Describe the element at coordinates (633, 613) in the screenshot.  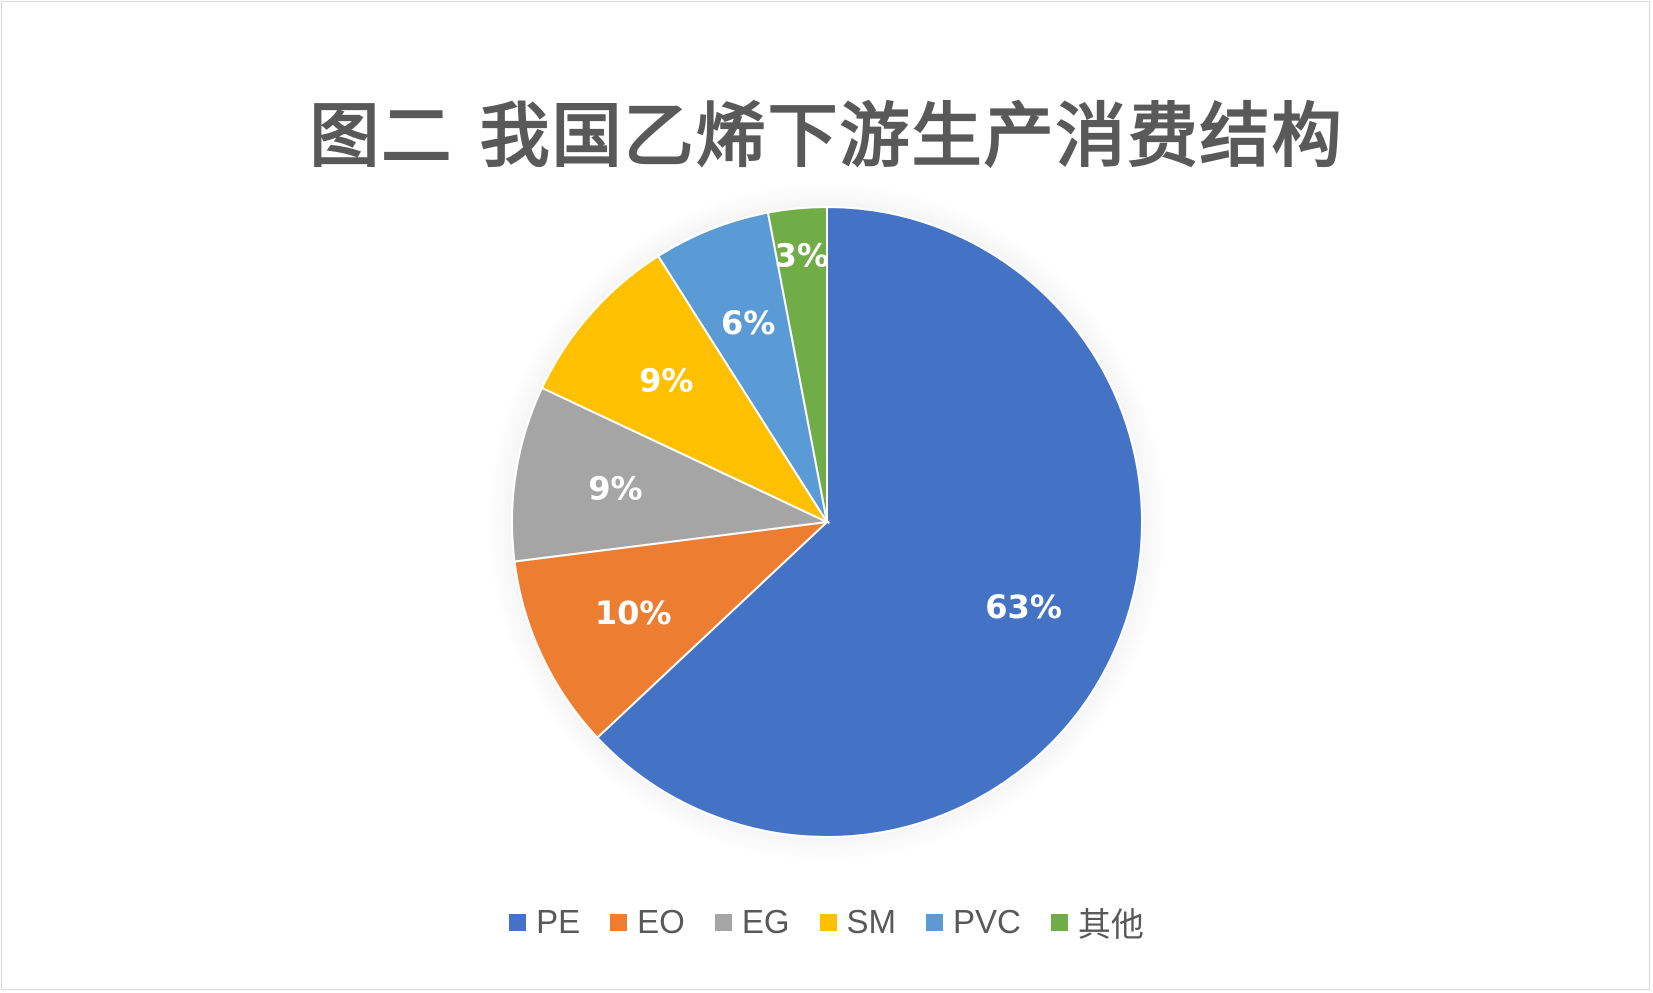
I see `data-label-eo: 10%` at that location.